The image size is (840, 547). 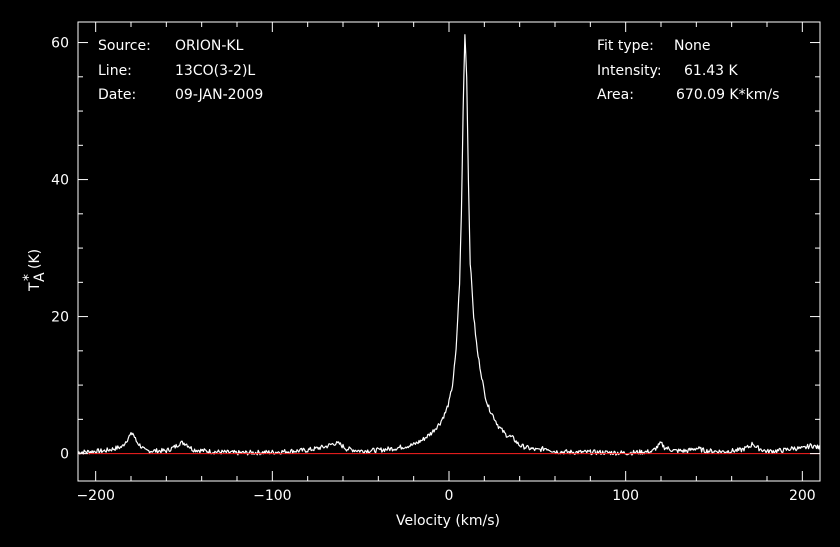 I want to click on y-tick-label: 20, so click(x=60, y=318).